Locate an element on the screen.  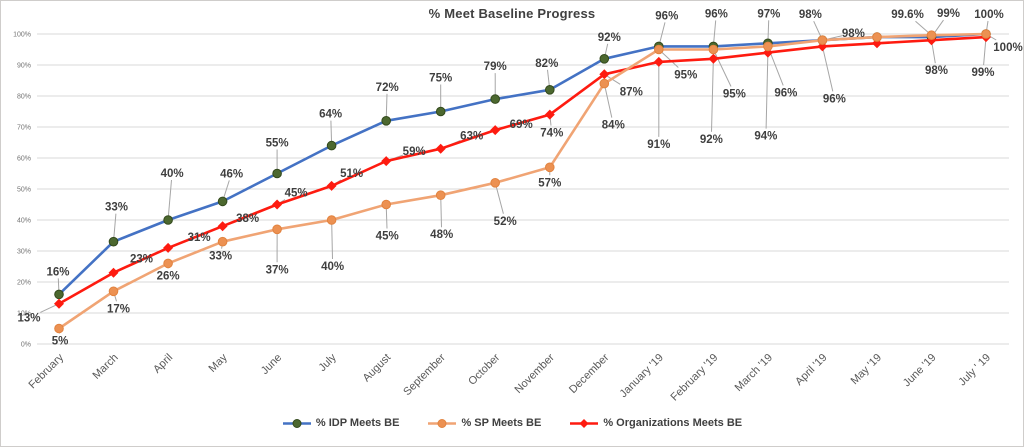
data-label: 31% is located at coordinates (199, 238).